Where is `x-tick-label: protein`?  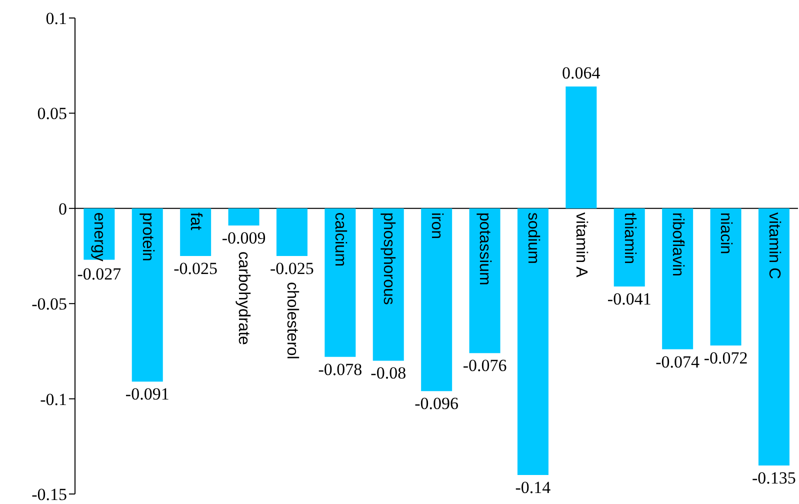 x-tick-label: protein is located at coordinates (147, 237).